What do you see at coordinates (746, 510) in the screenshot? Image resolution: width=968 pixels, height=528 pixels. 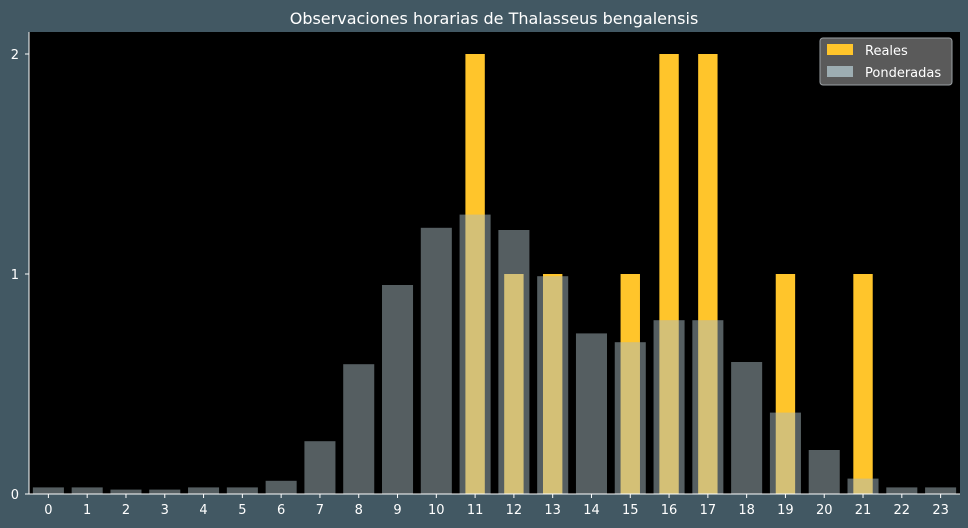 I see `x-tick-label-18: 18` at bounding box center [746, 510].